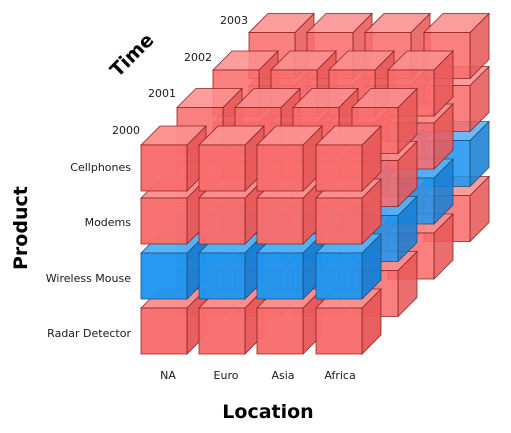 Image resolution: width=511 pixels, height=433 pixels. Describe the element at coordinates (21, 228) in the screenshot. I see `axis-title-product: Product` at that location.